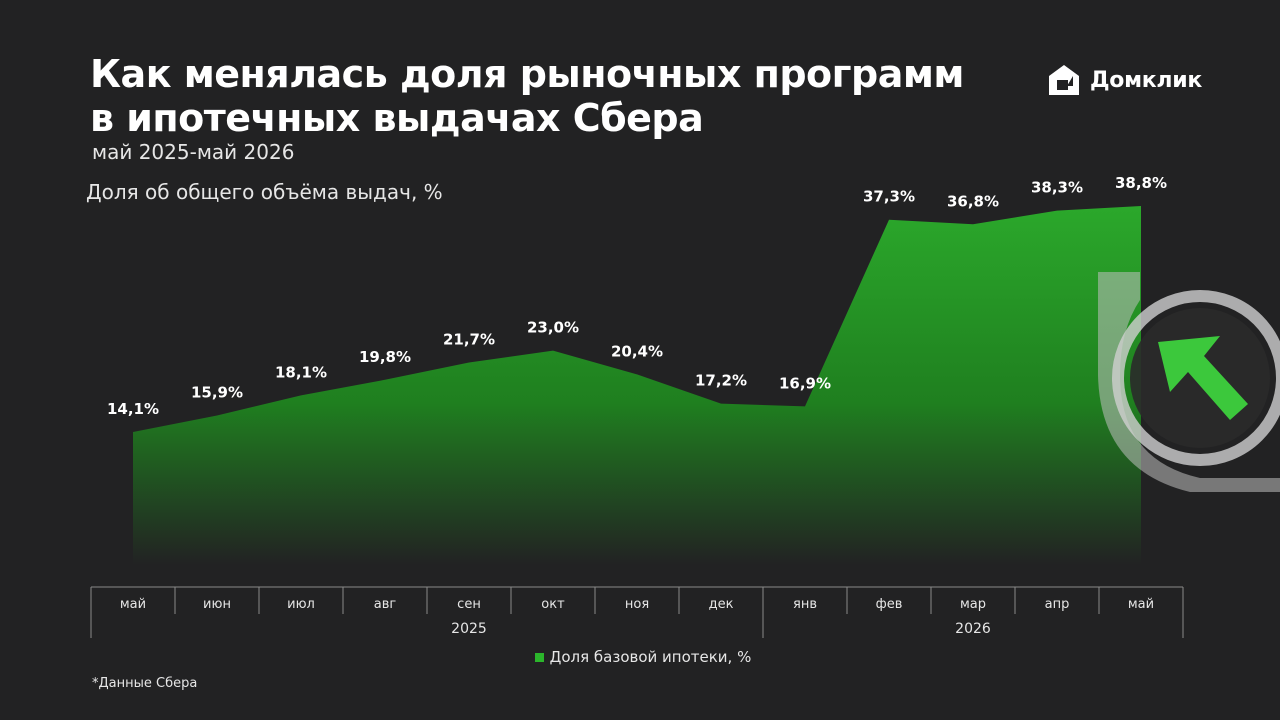 The height and width of the screenshot is (720, 1280). What do you see at coordinates (301, 372) in the screenshot?
I see `data-label: 18,1%` at bounding box center [301, 372].